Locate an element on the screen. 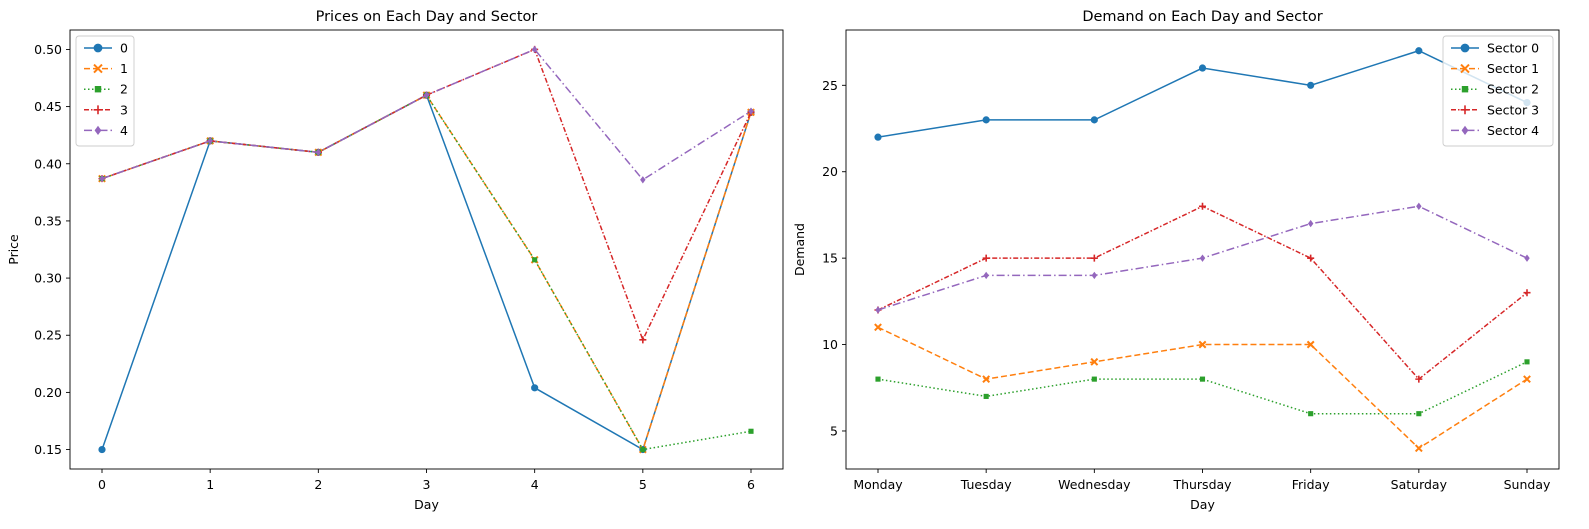 The height and width of the screenshot is (529, 1589). legend-label: Sector 1 is located at coordinates (1513, 68).